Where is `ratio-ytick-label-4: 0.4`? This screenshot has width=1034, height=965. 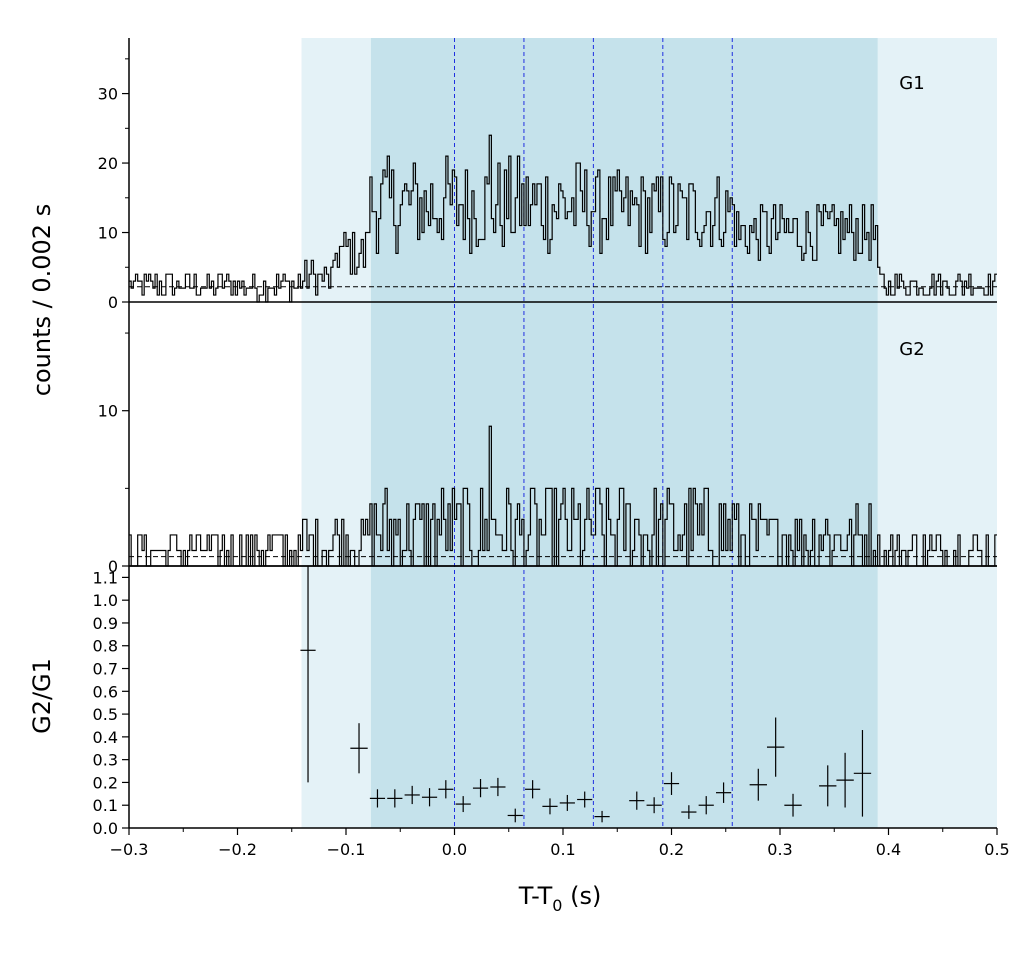 ratio-ytick-label-4: 0.4 is located at coordinates (105, 737).